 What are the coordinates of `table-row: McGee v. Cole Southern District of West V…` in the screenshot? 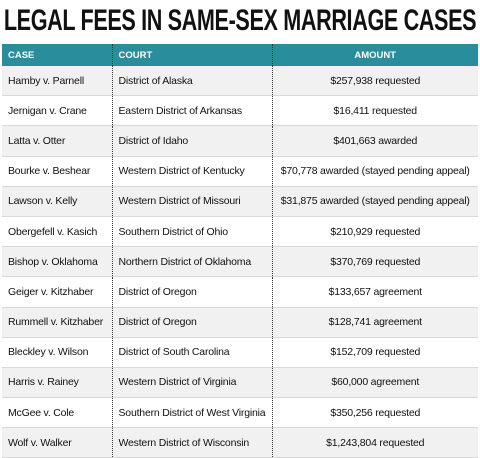 It's located at (240, 413).